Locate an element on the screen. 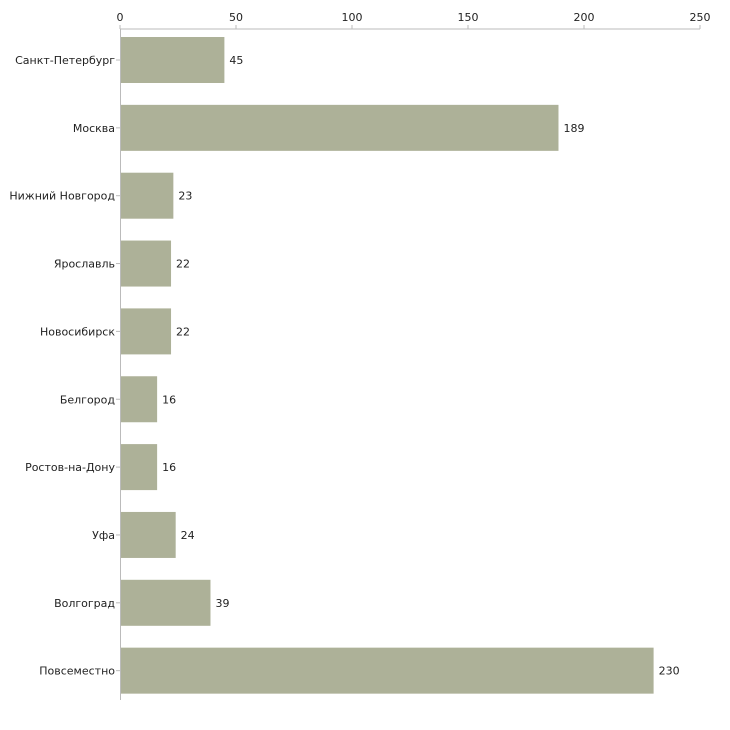  category-label: Санкт-Петербург is located at coordinates (65, 60).